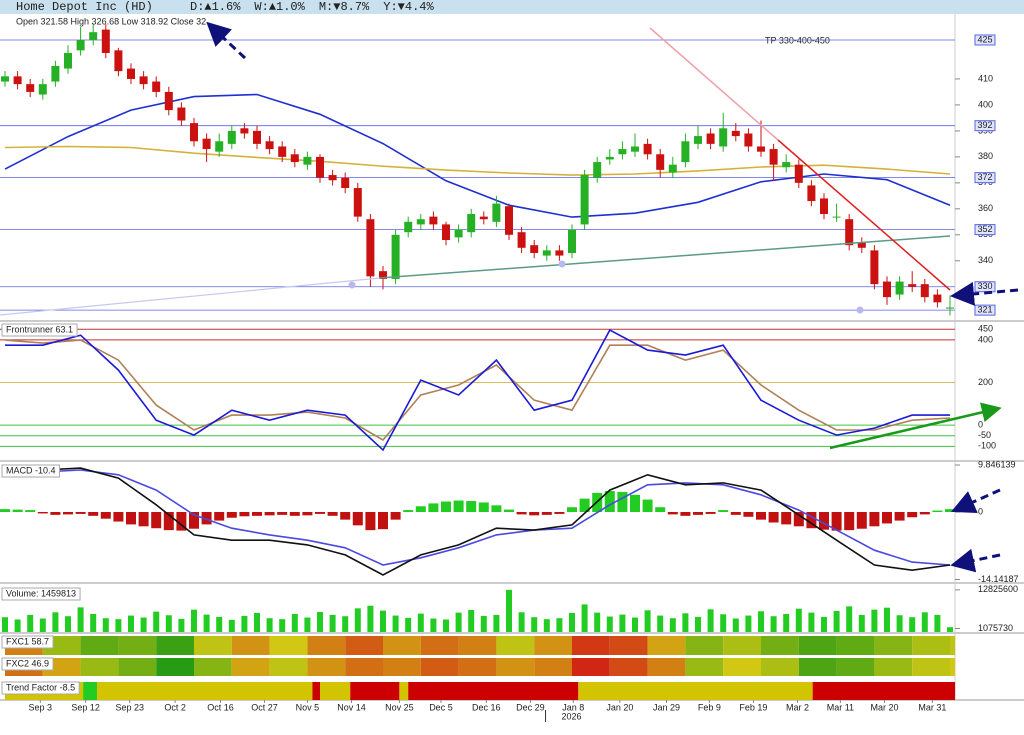 This screenshot has height=735, width=1024. I want to click on panel-title-text: FXC2 46.9, so click(27, 663).